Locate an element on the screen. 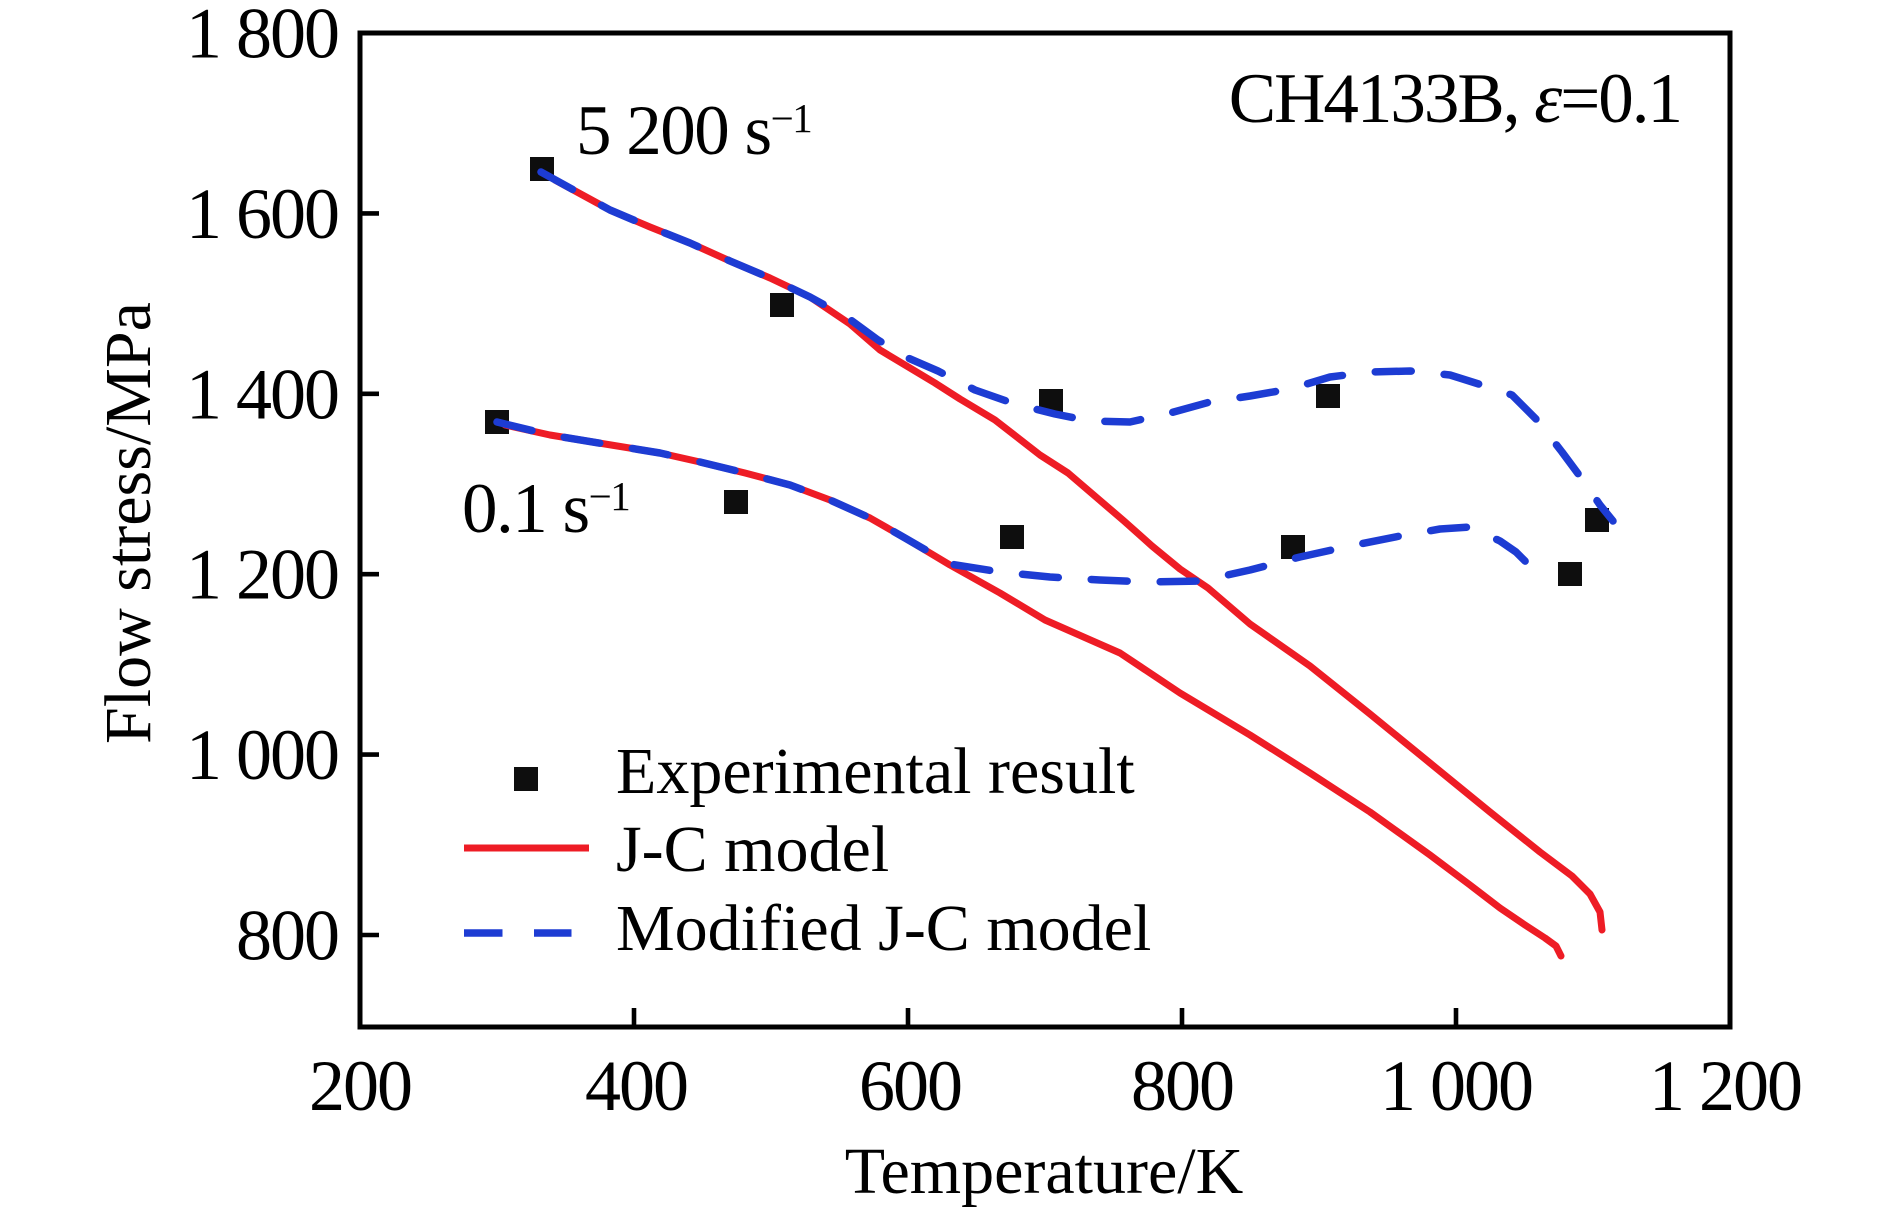 The height and width of the screenshot is (1214, 1890). svg-text: J-C model is located at coordinates (752, 849).